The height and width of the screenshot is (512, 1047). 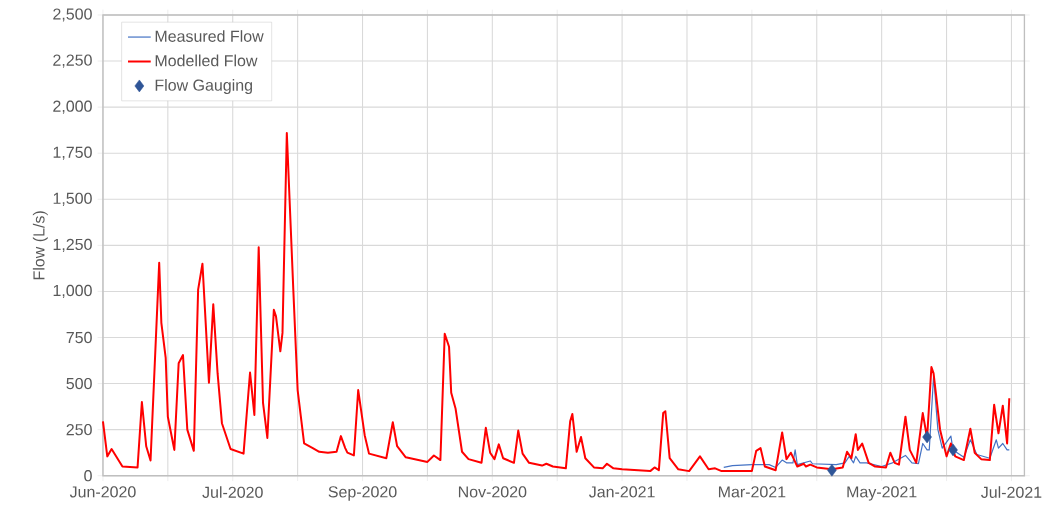 I want to click on x-tick-label: Jun-2020, so click(x=102, y=492).